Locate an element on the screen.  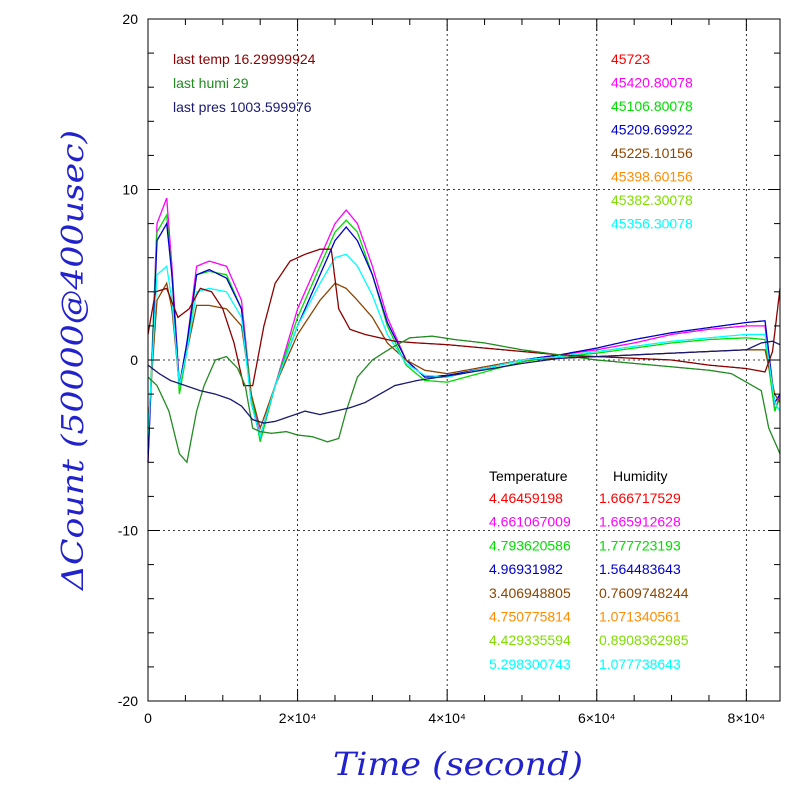
temperature-coefficient: 4.96931982 is located at coordinates (526, 569).